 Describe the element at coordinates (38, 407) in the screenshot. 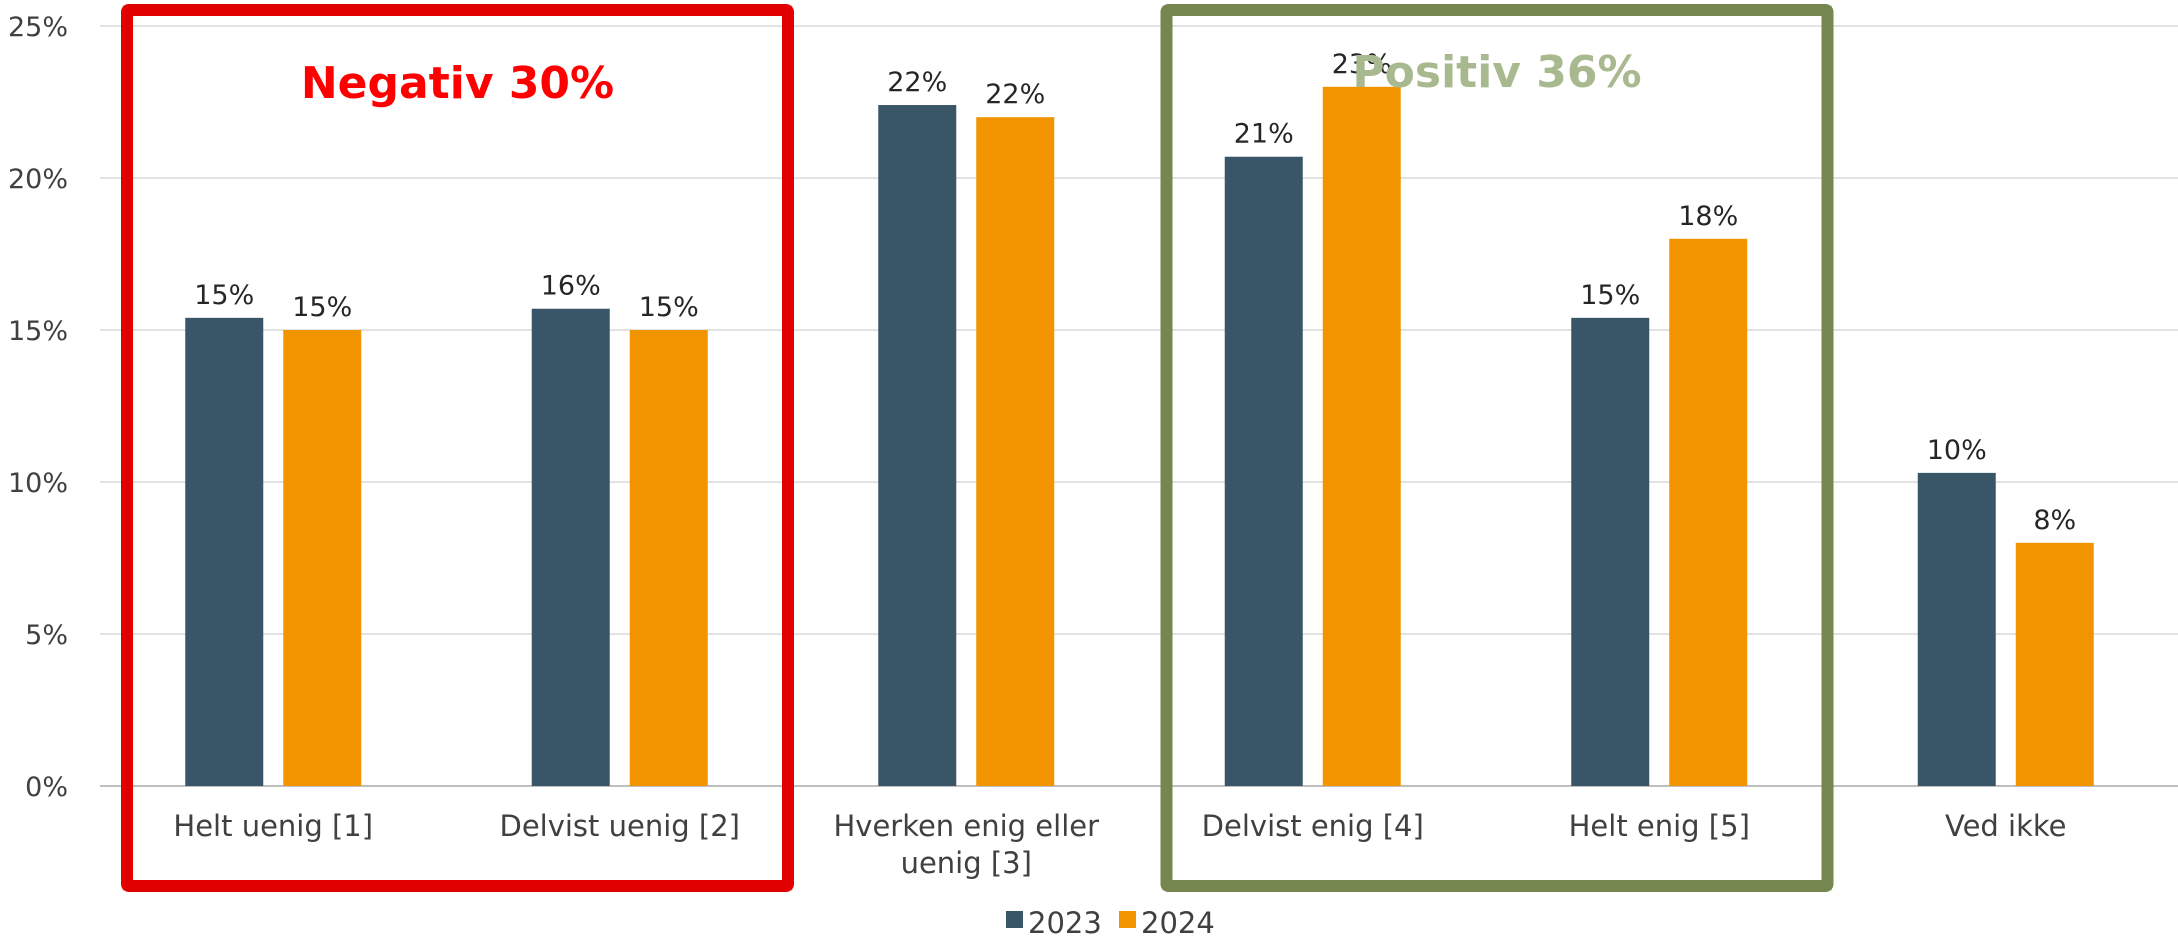

I see `y-axis-ticks: 0% 5% 10% 15% 20% 25%` at that location.